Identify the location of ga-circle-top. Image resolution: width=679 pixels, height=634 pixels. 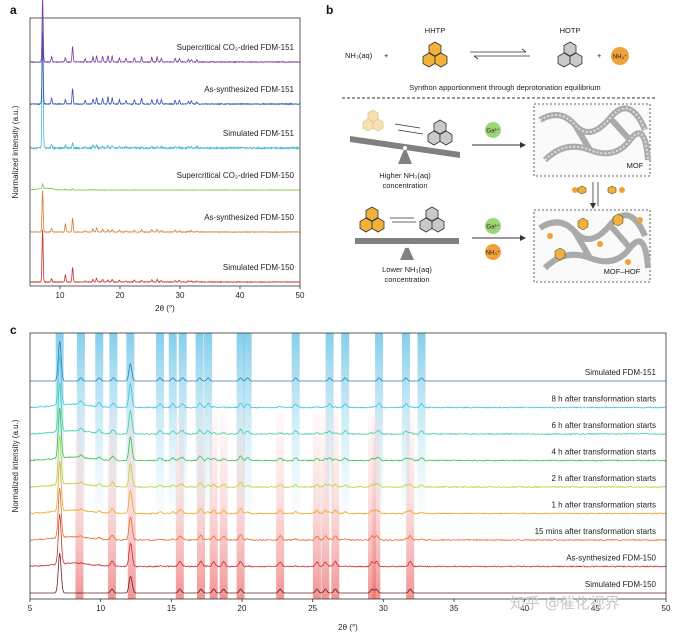
(493, 130).